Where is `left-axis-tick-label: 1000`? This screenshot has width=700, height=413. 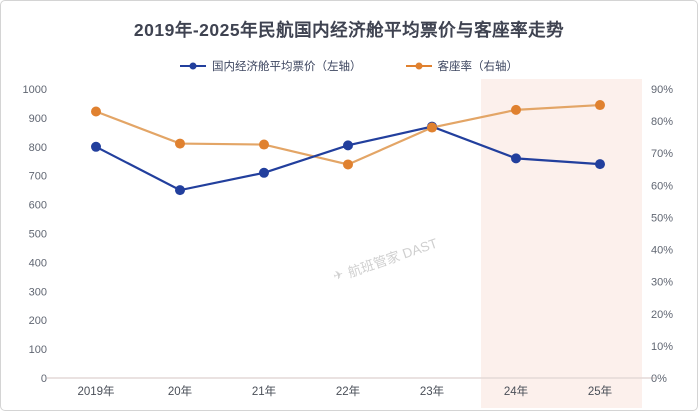 left-axis-tick-label: 1000 is located at coordinates (35, 90).